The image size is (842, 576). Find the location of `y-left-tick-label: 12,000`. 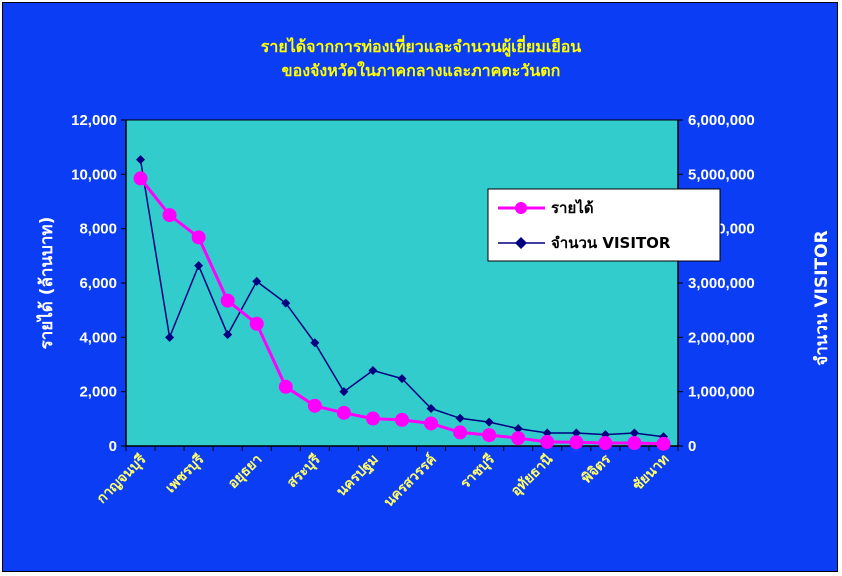

y-left-tick-label: 12,000 is located at coordinates (94, 120).